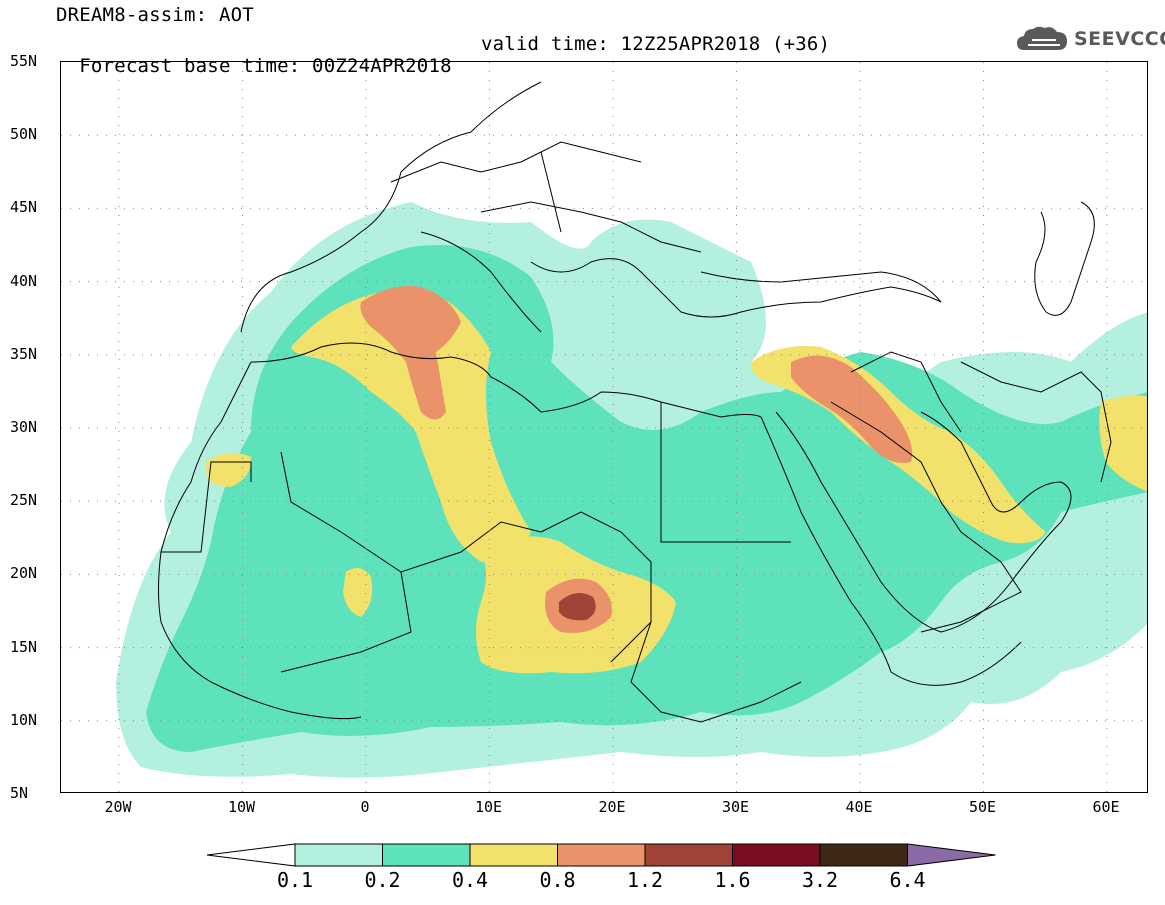 Image resolution: width=1165 pixels, height=905 pixels. I want to click on chart-title: DREAM8-assim: AOT, so click(155, 15).